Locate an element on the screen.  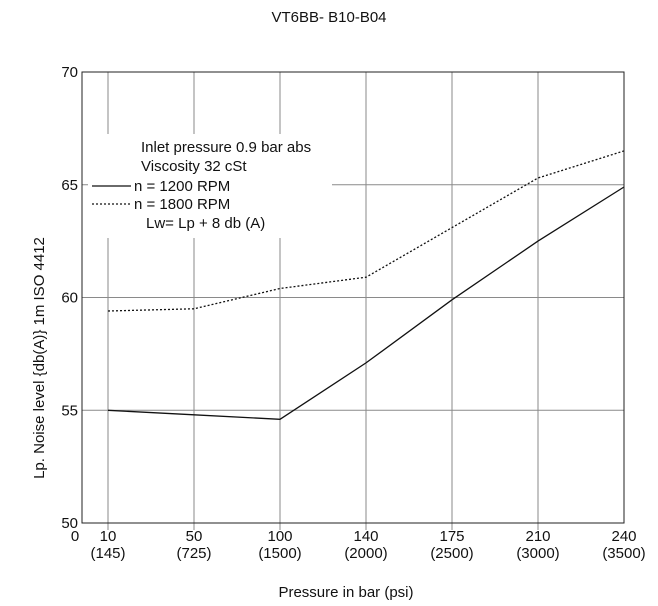
x-tick-label-psi: (3000) is located at coordinates (537, 553).